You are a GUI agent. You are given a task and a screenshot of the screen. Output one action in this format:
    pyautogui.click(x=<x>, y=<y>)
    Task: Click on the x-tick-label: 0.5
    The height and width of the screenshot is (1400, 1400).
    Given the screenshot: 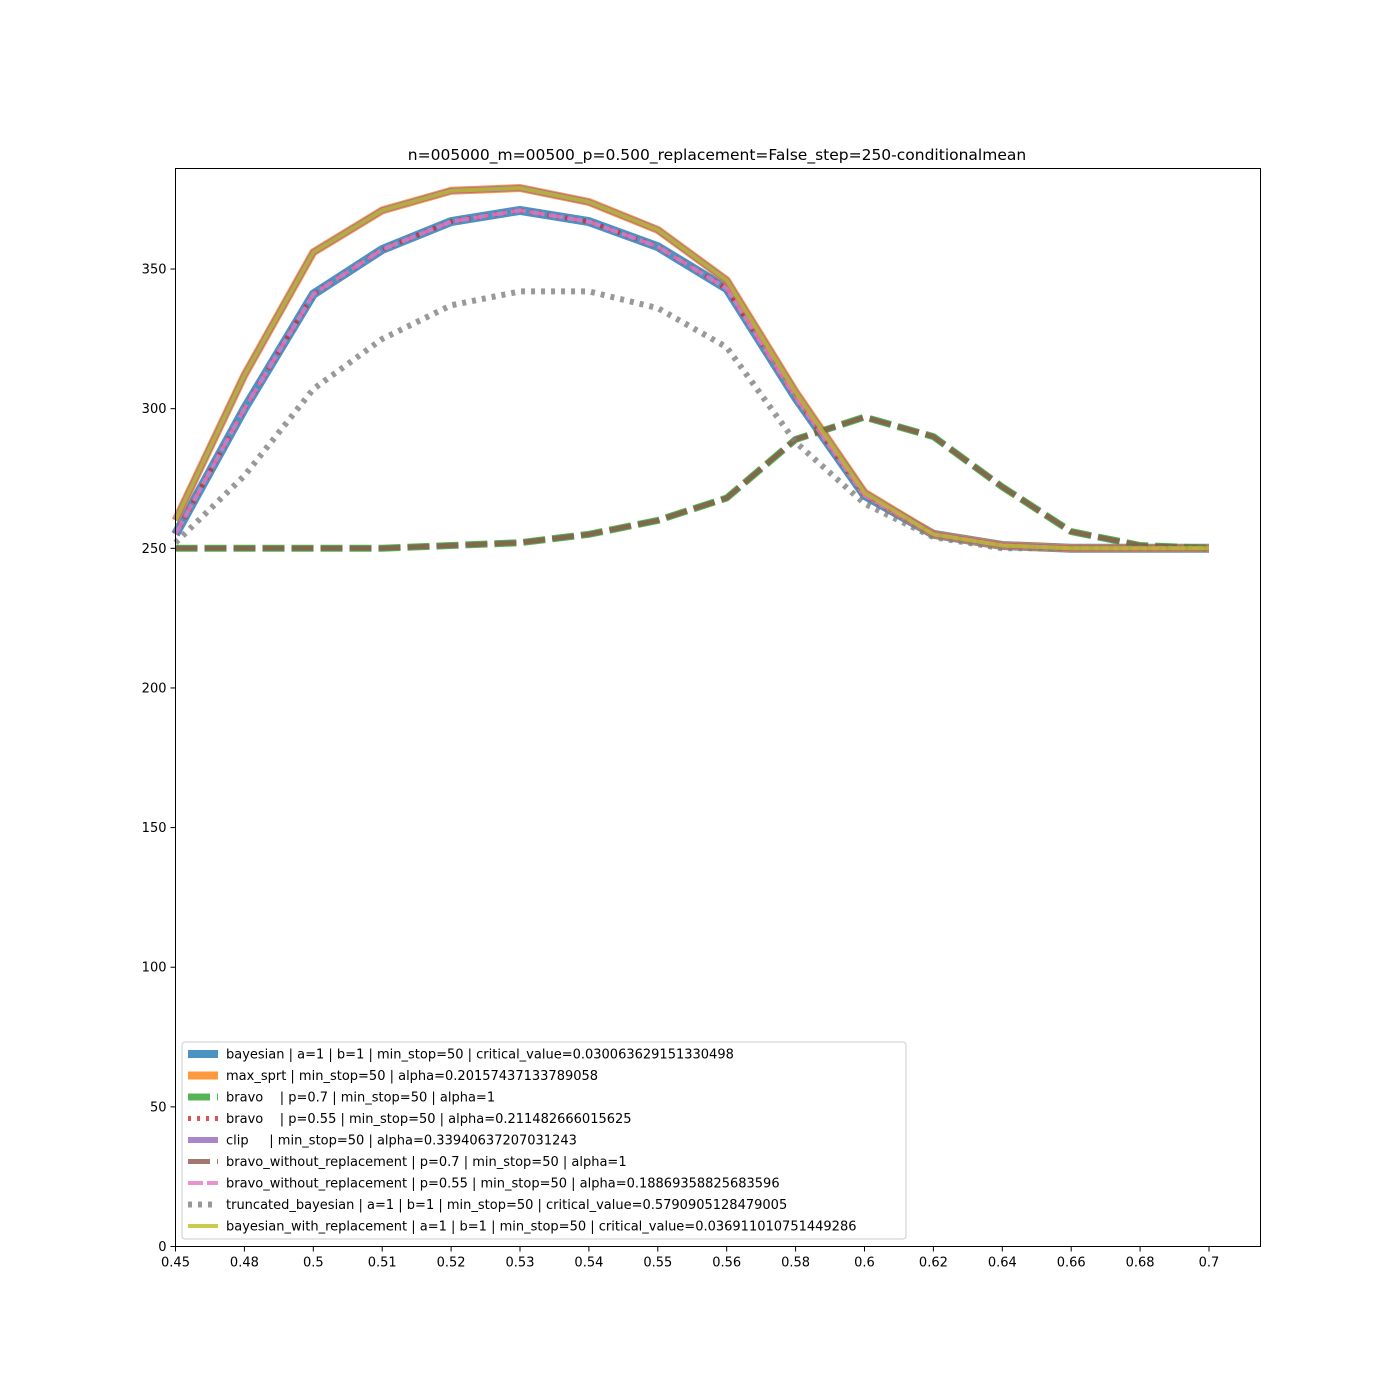 What is the action you would take?
    pyautogui.click(x=313, y=1263)
    